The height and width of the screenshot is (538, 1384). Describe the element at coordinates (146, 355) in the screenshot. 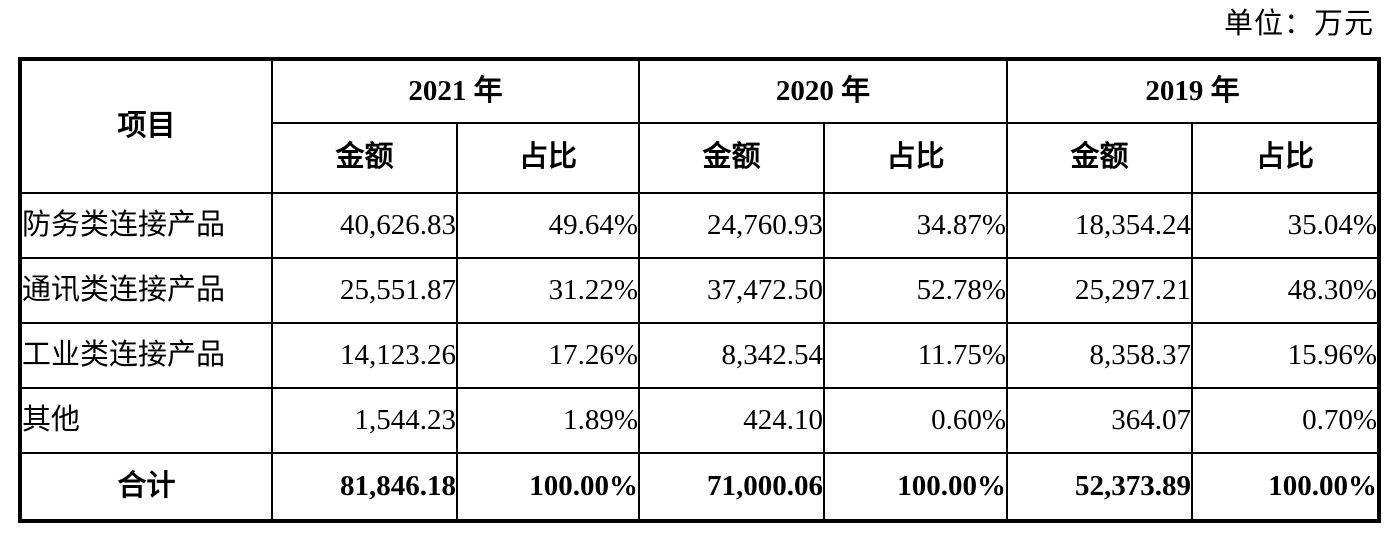

I see `row-label: 工业类连接产品` at that location.